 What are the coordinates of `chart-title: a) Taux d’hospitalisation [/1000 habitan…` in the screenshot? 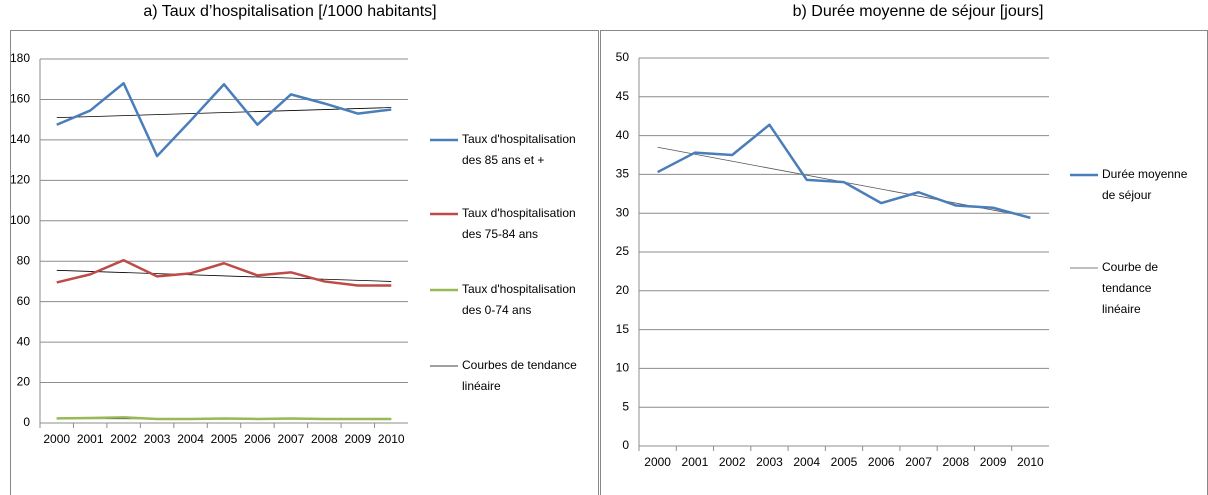 It's located at (289, 11).